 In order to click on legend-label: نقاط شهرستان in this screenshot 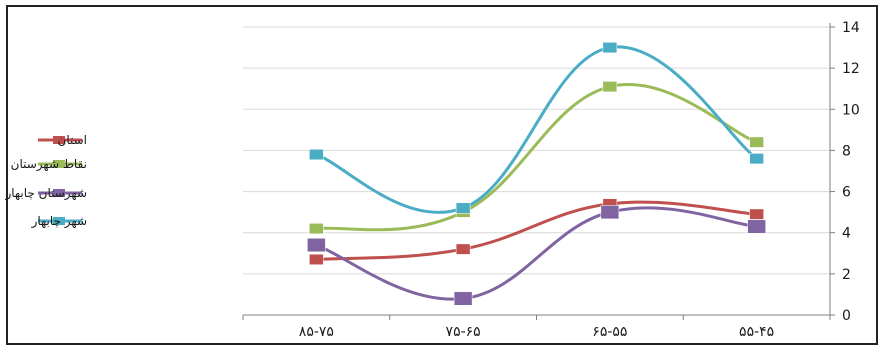, I will do `click(49, 164)`.